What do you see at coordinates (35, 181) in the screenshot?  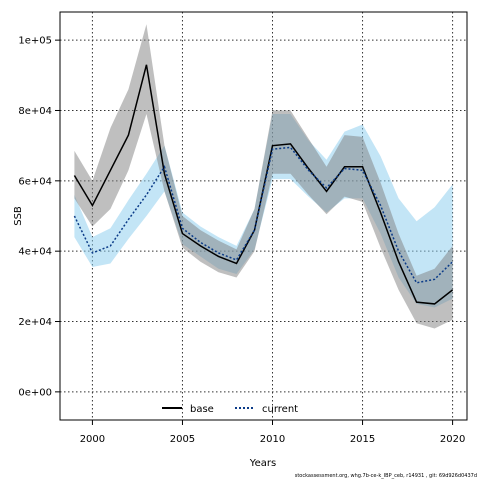 I see `y-tick-label-6e+04: 6e+04` at bounding box center [35, 181].